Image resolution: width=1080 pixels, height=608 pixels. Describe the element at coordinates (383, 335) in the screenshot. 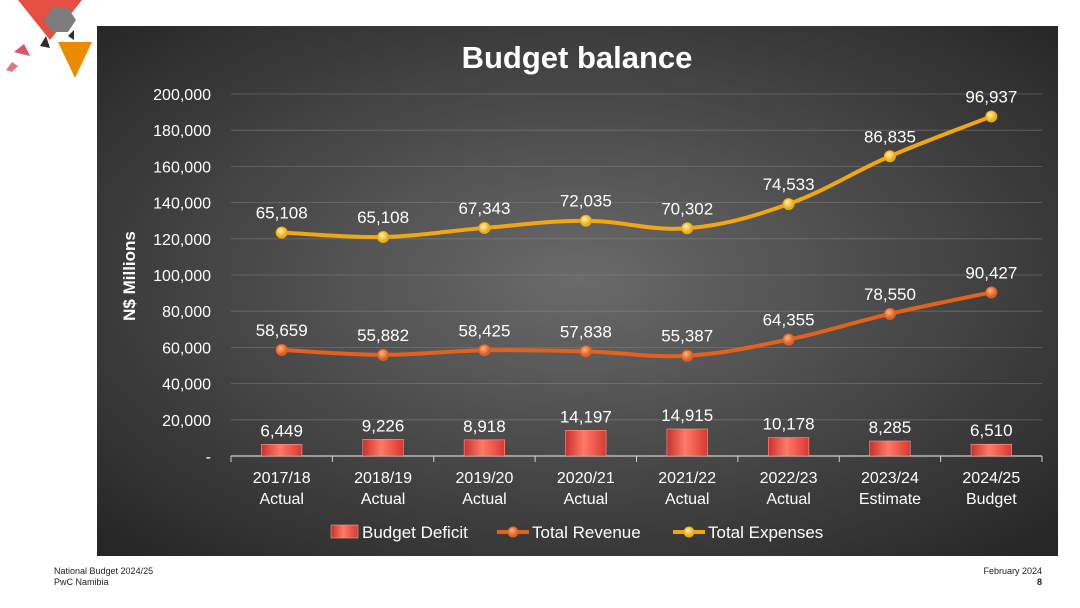

I see `revenue-data-label: 55,882` at that location.